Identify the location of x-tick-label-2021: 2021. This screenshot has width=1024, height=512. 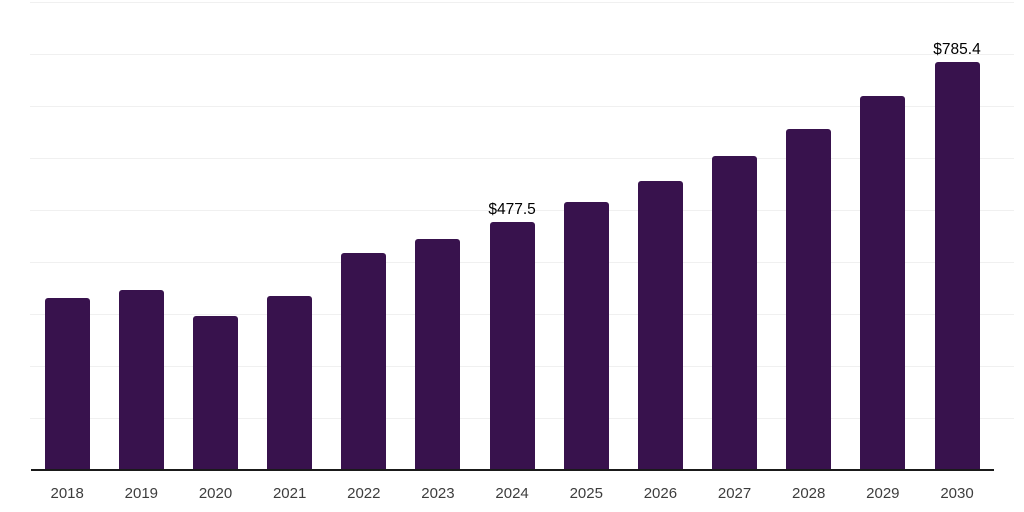
(289, 493).